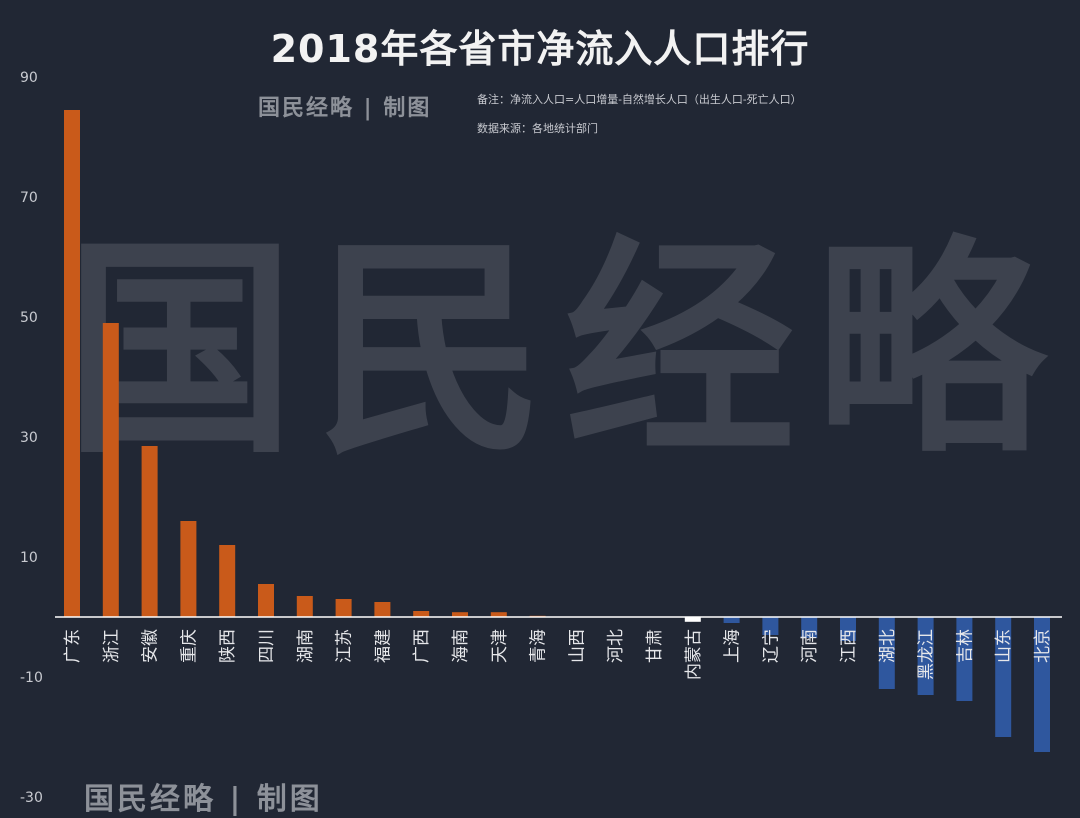  I want to click on x-tick-label: 陕西, so click(228, 646).